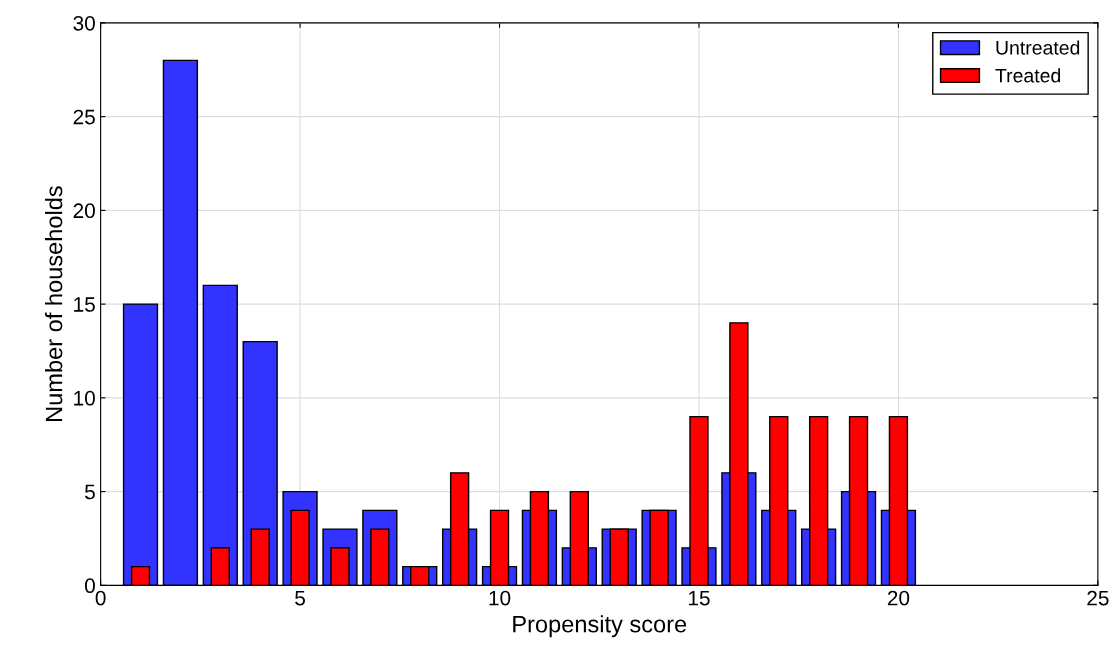 This screenshot has width=1118, height=654. I want to click on x-tick-label: 15, so click(699, 598).